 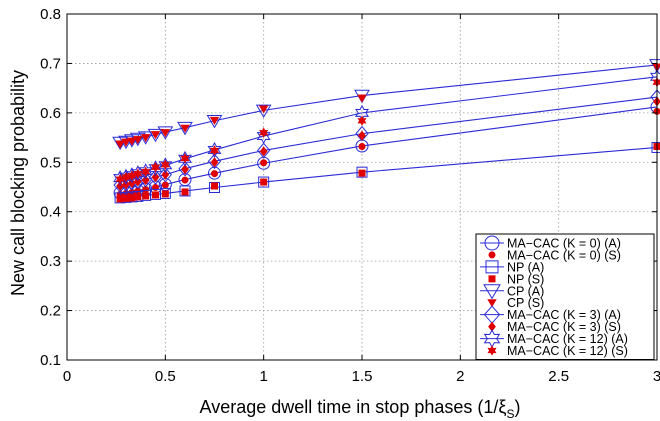 I want to click on x-tick-label: 2, so click(x=460, y=376).